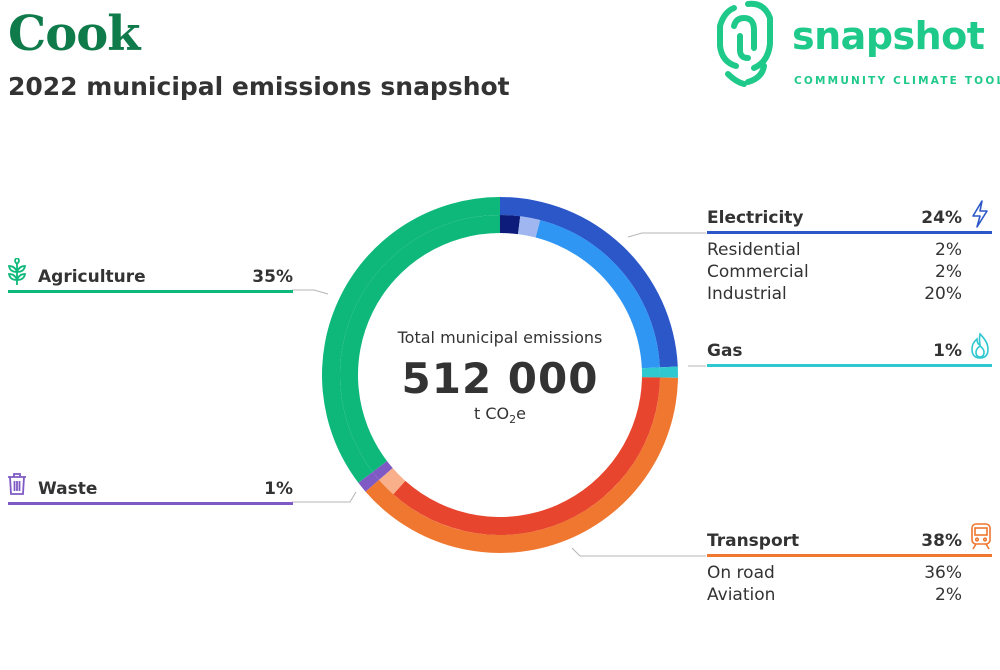 The height and width of the screenshot is (670, 1000). Describe the element at coordinates (758, 272) in the screenshot. I see `electricity-sub-commercial-label: Commercial` at that location.